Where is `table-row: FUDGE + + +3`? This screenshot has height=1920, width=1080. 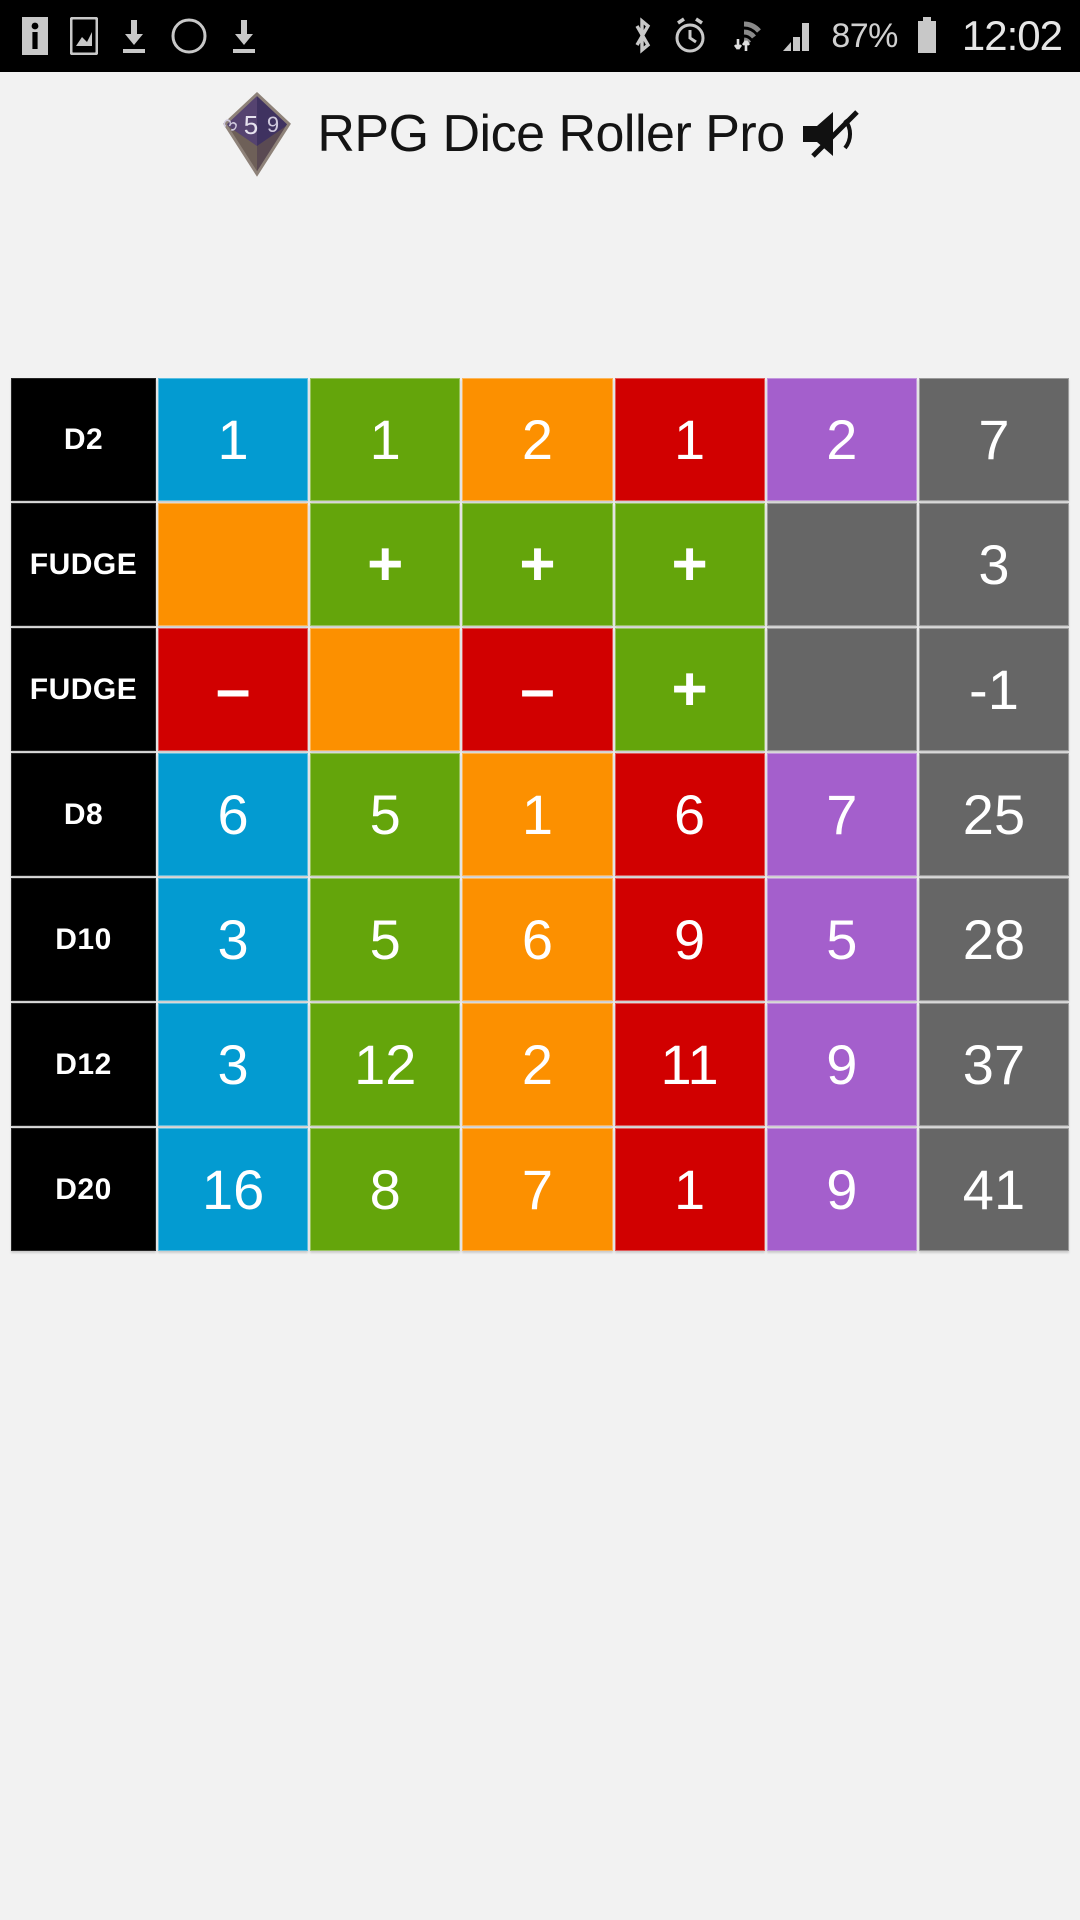 table-row: FUDGE + + +3 is located at coordinates (540, 564).